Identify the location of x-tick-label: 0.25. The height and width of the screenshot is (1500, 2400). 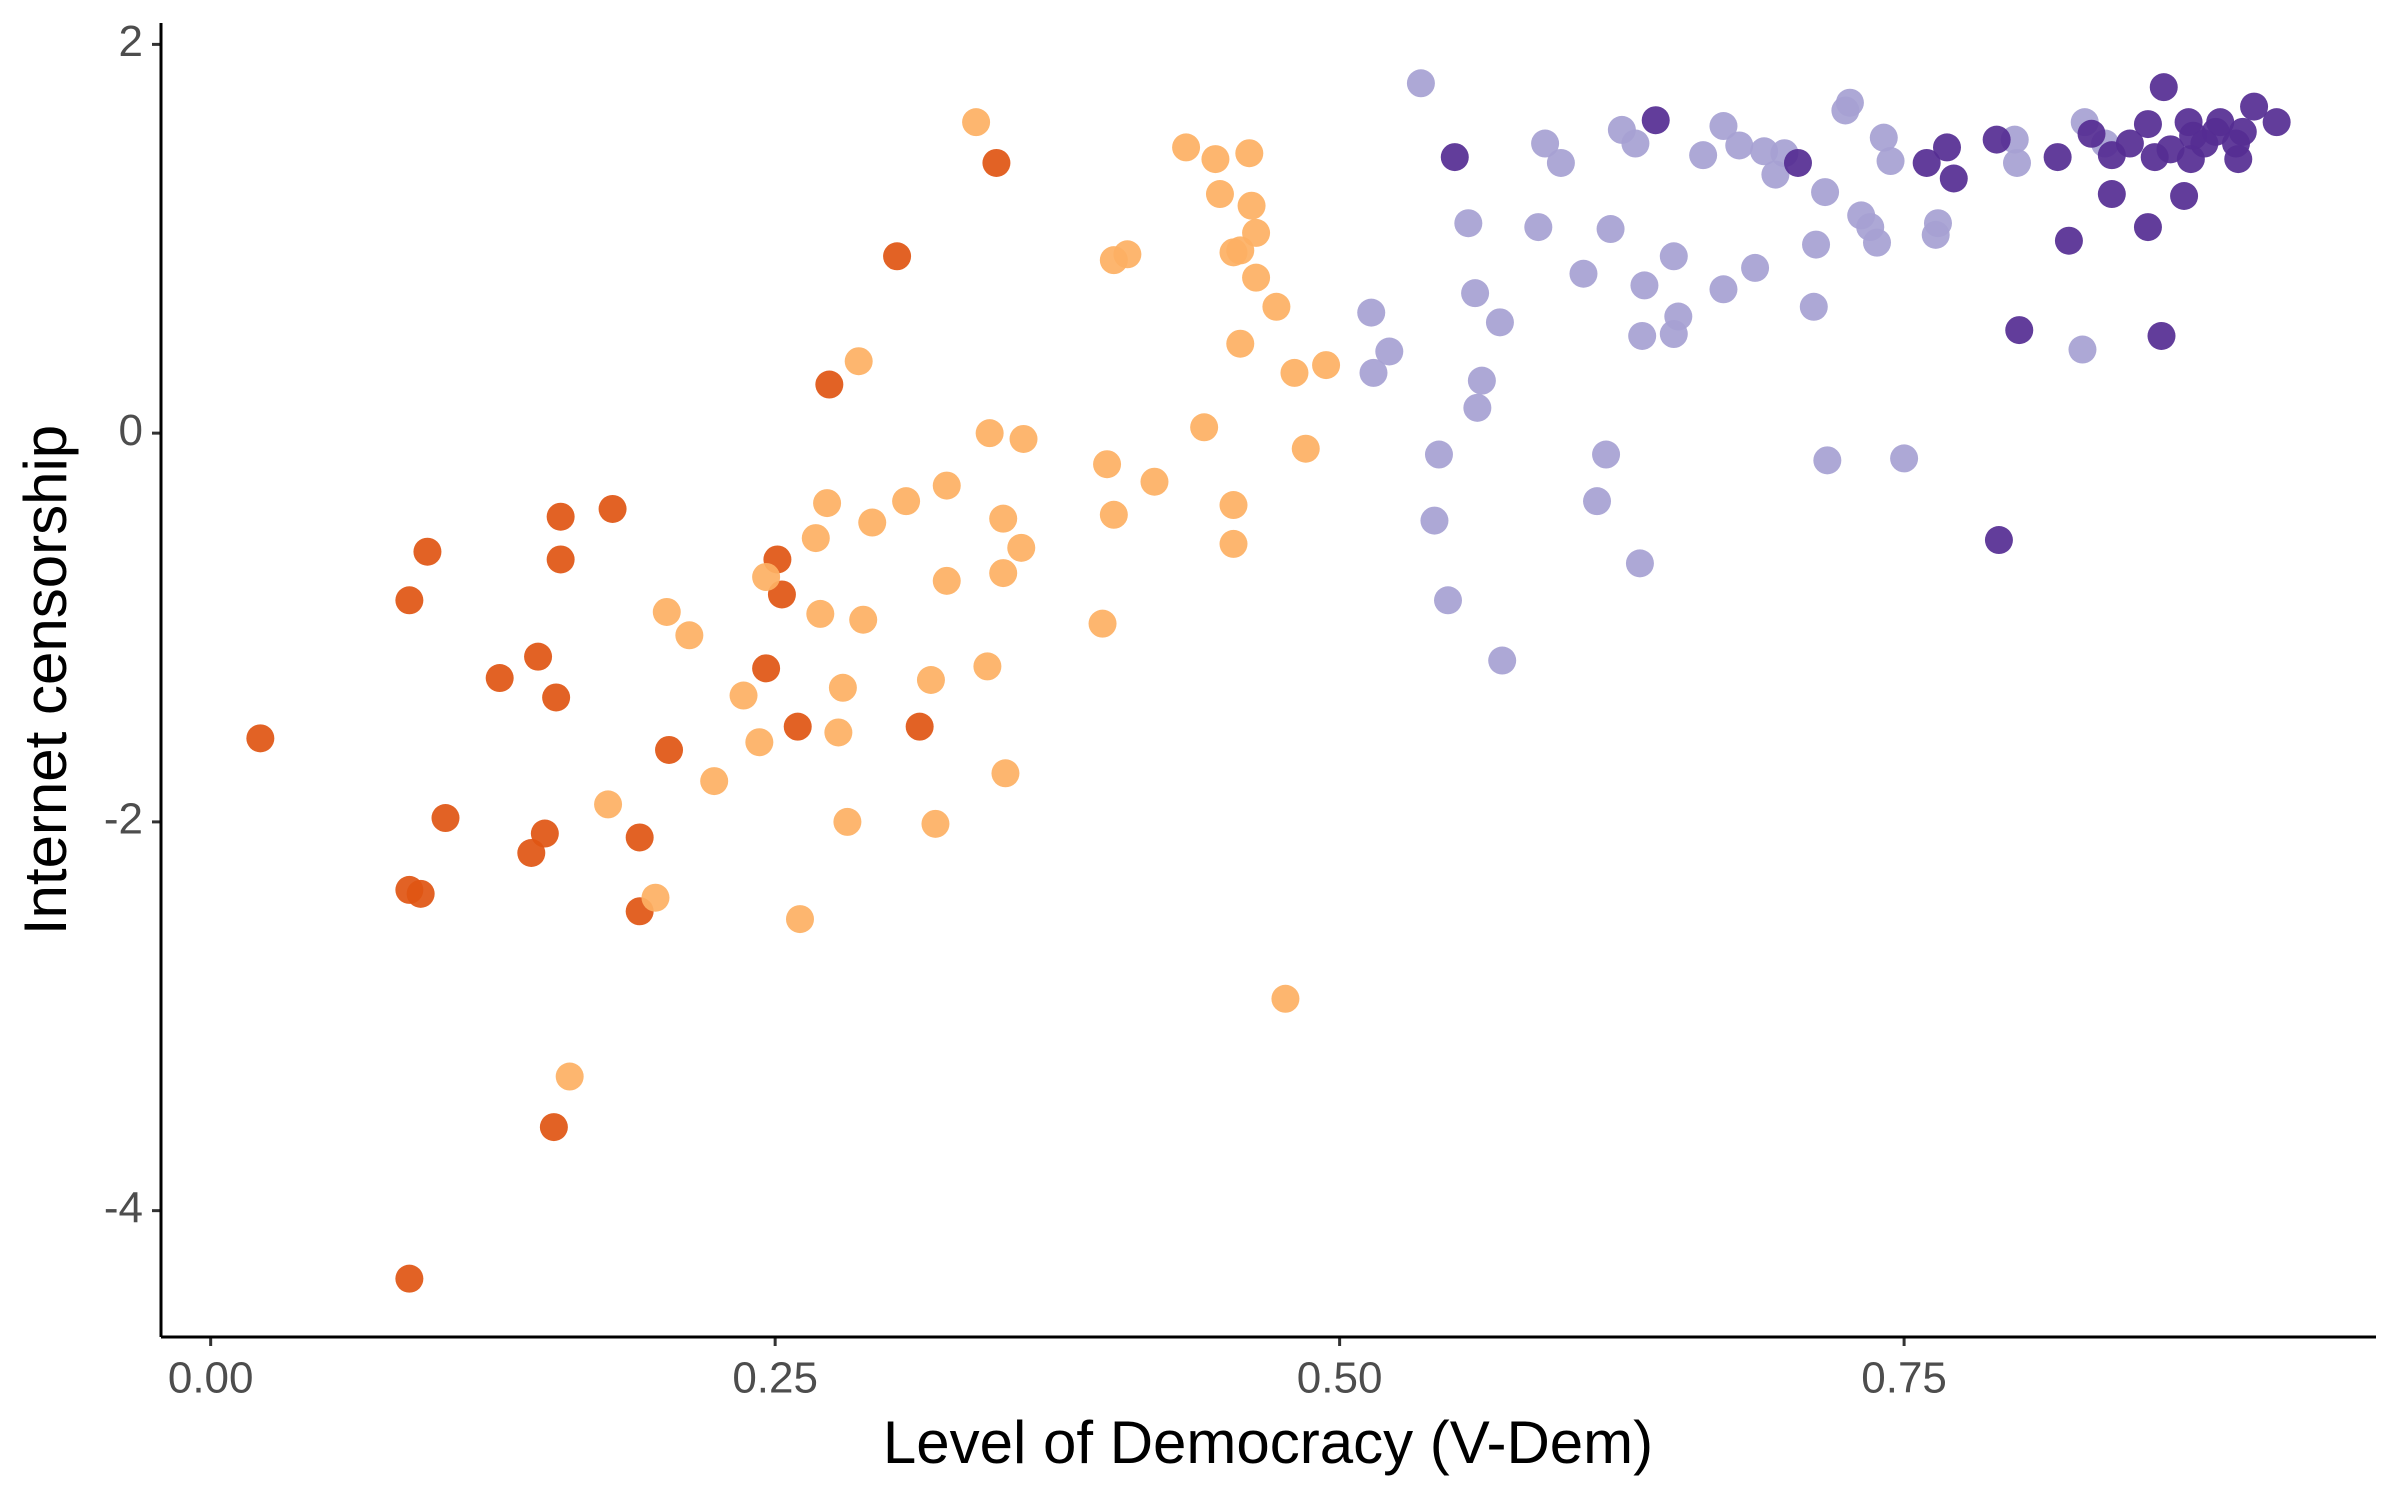
(775, 1378).